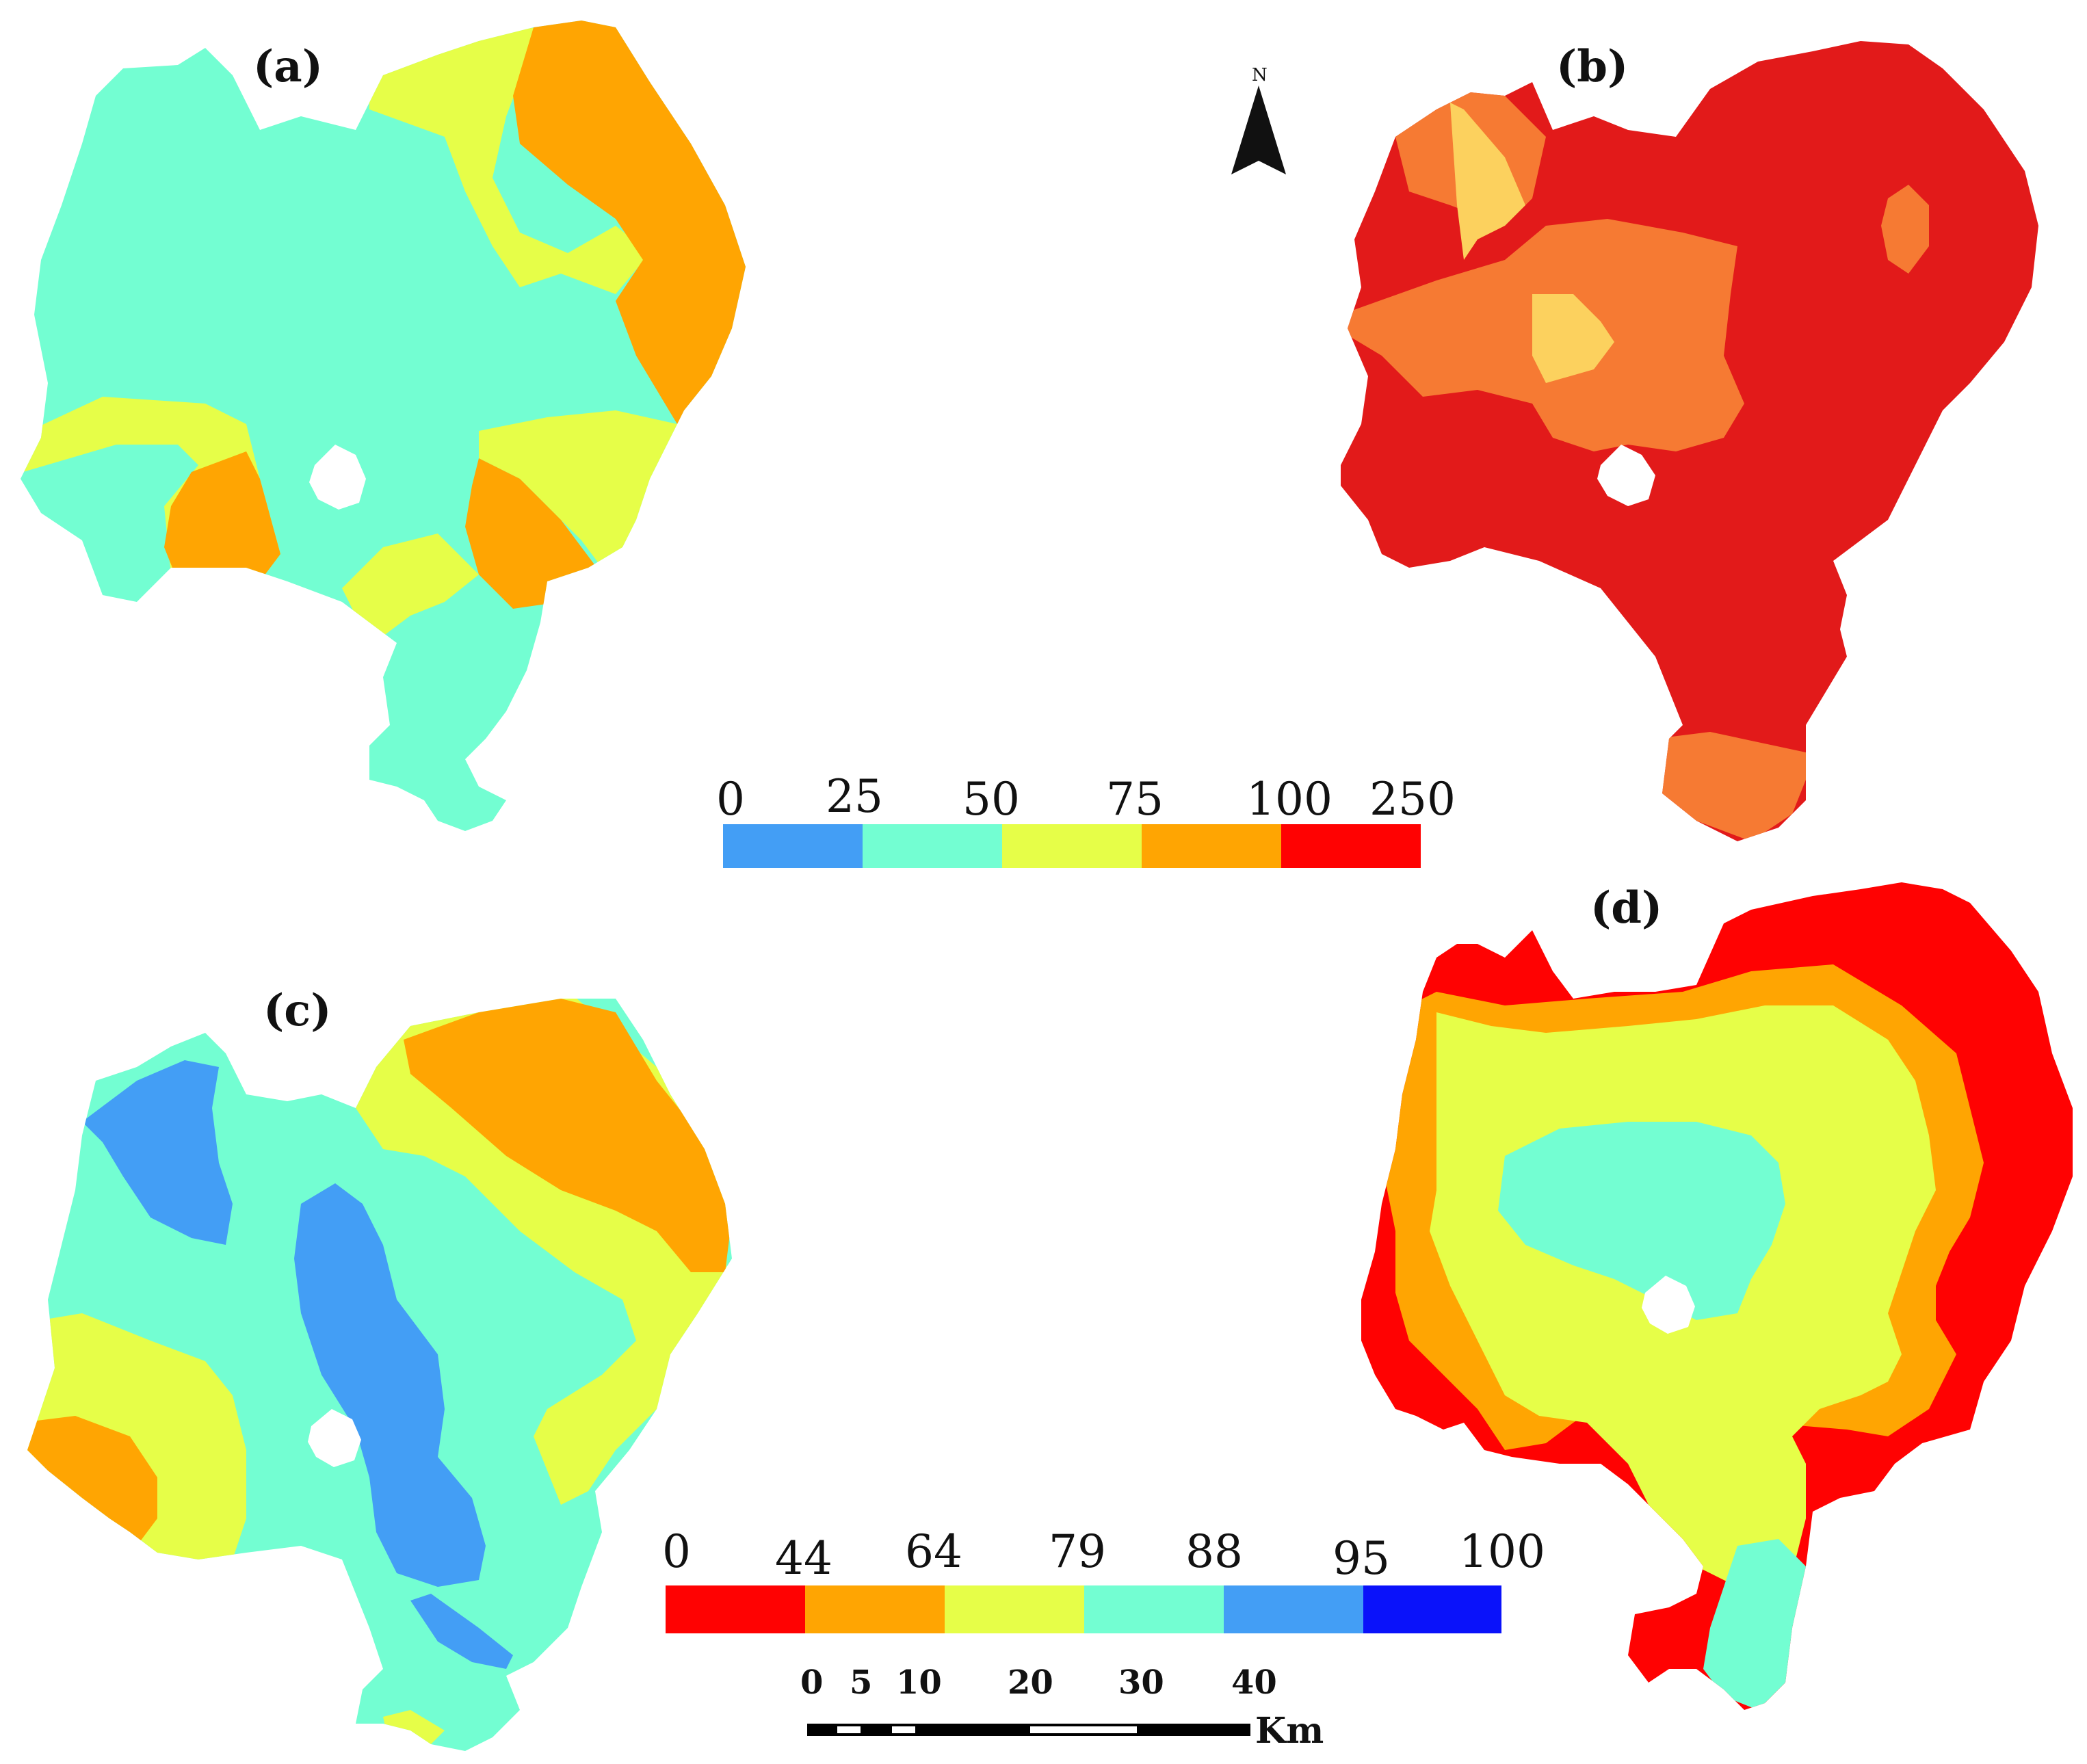  Describe the element at coordinates (1641, 1221) in the screenshot. I see `map-d-zone-cyan-center` at that location.